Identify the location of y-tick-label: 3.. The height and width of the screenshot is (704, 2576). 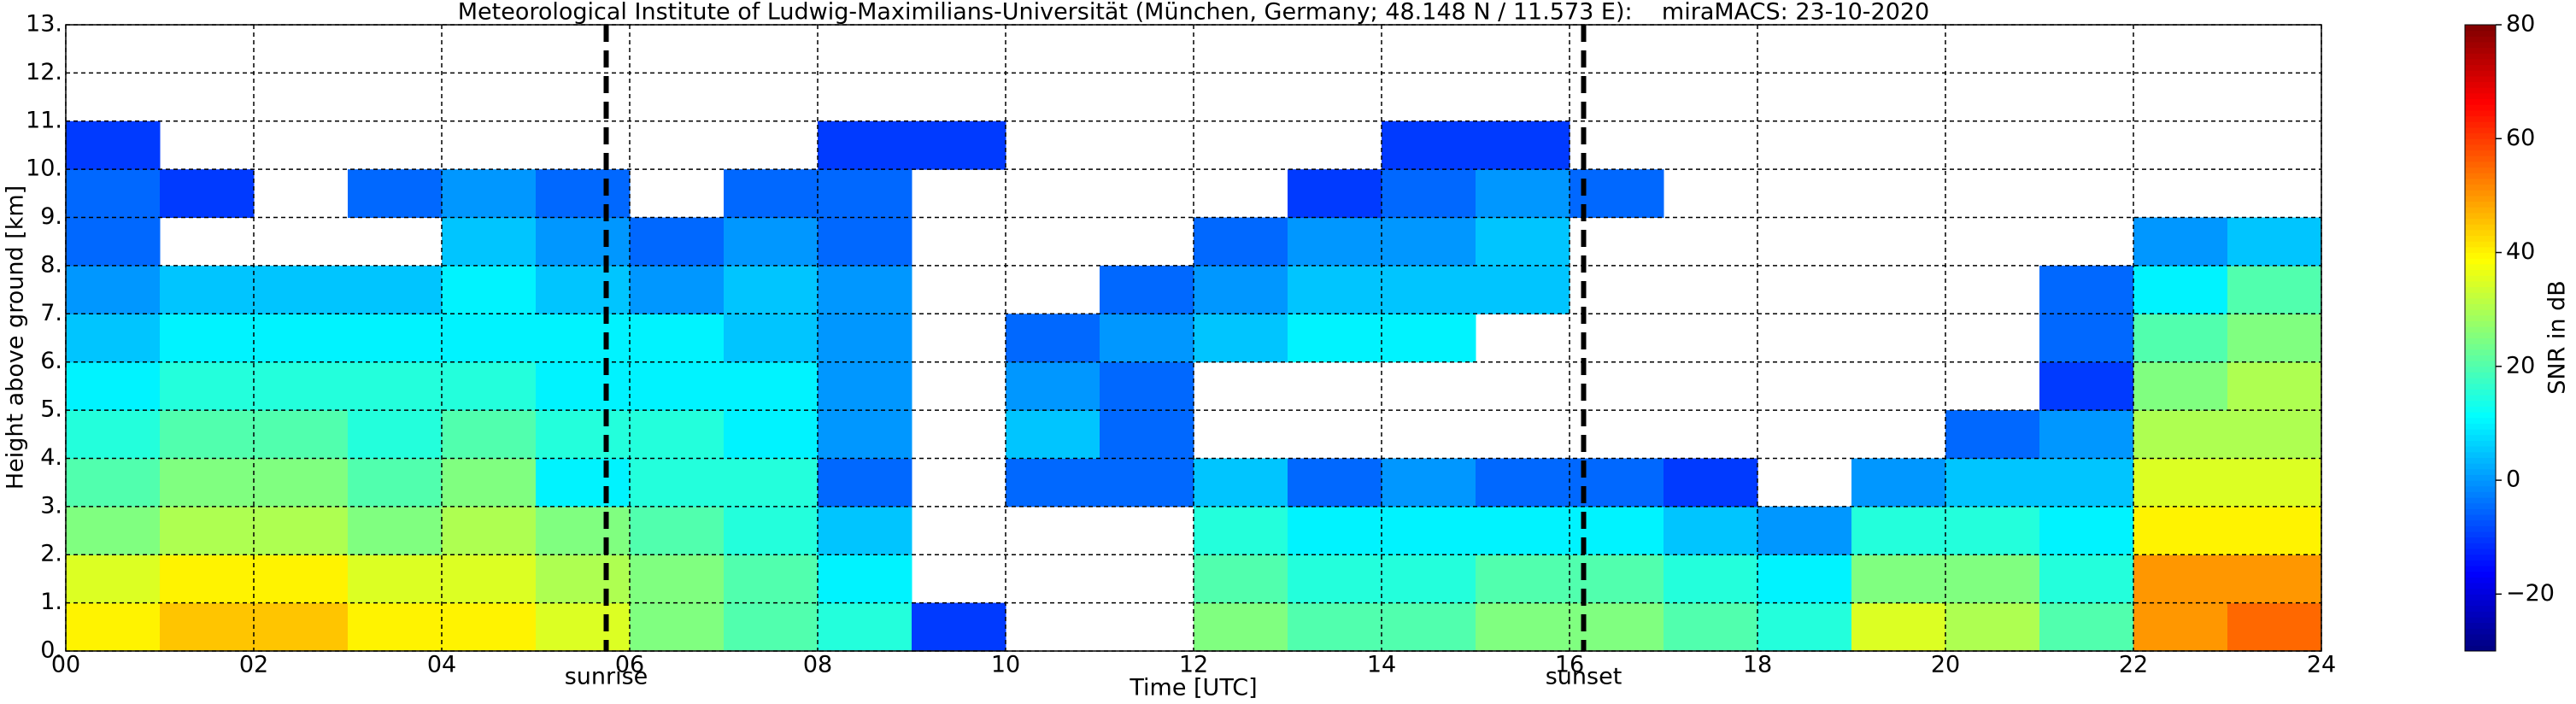
(51, 505).